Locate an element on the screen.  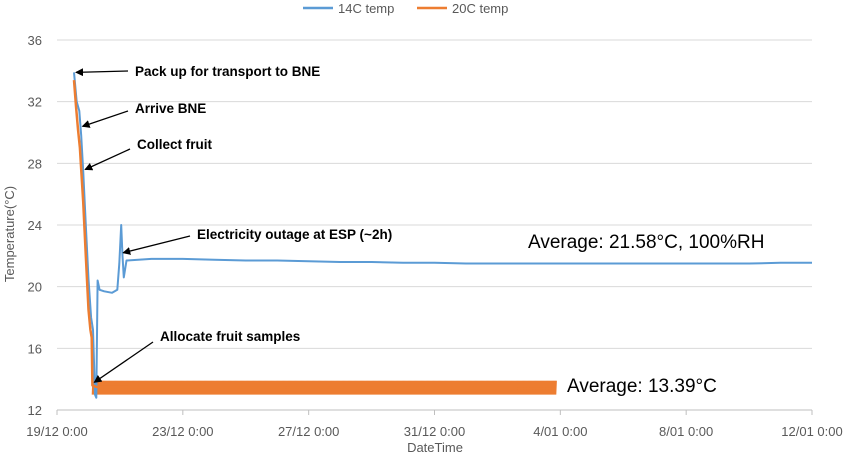
annotation: Pack up for transport to BNE is located at coordinates (197, 71).